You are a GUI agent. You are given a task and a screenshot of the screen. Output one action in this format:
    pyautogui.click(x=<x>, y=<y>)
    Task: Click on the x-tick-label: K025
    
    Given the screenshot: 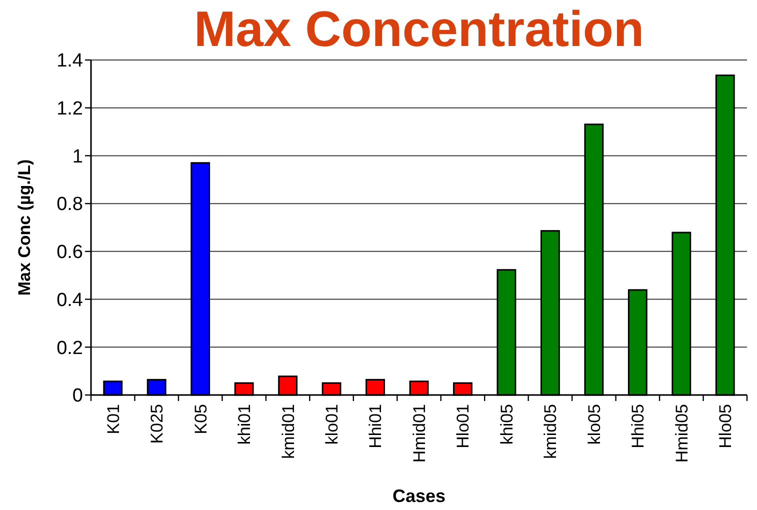 What is the action you would take?
    pyautogui.click(x=157, y=424)
    